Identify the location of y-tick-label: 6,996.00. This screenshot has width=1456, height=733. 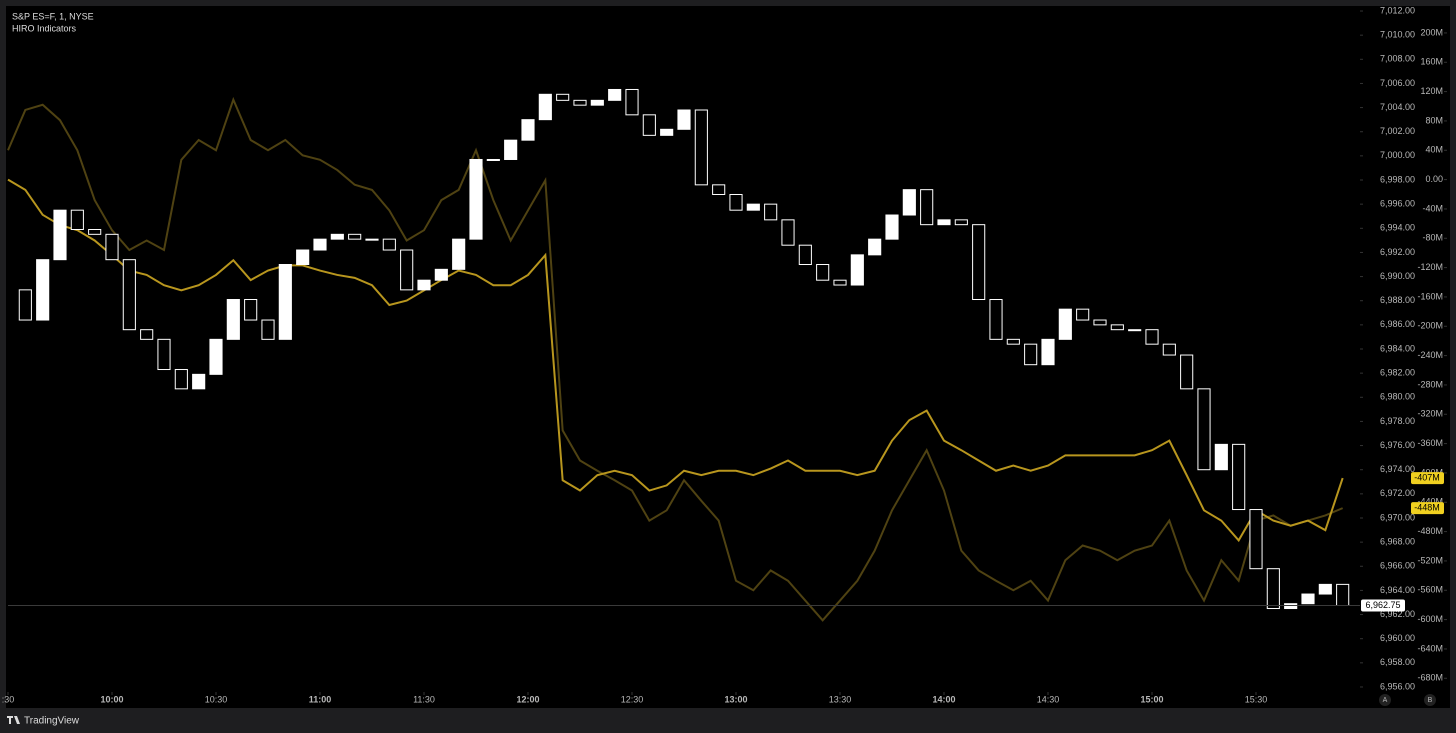
(1397, 204).